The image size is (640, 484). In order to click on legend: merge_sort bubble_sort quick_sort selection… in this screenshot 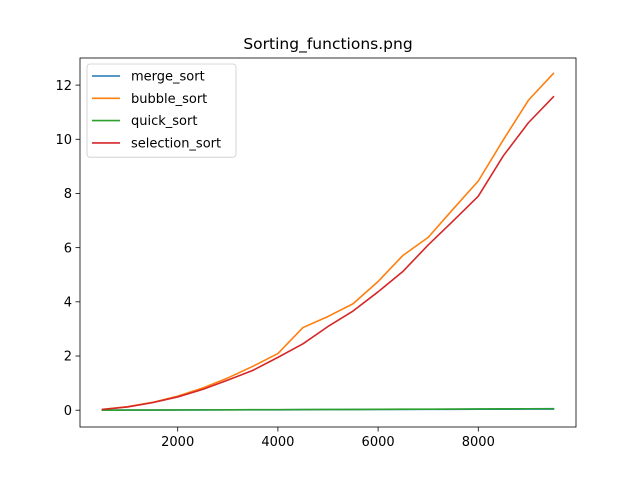, I will do `click(161, 110)`.